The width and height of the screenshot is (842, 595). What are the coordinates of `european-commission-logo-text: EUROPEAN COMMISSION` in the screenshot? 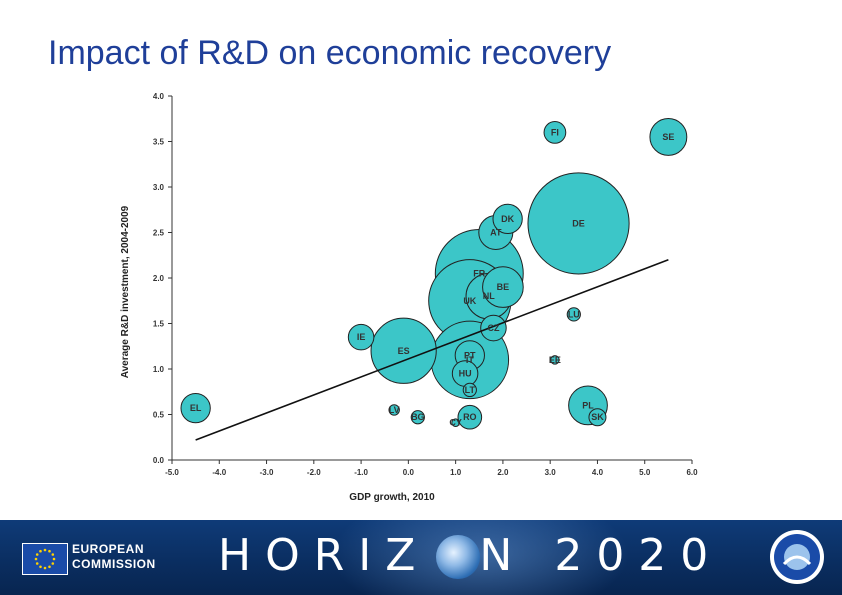 It's located at (114, 557).